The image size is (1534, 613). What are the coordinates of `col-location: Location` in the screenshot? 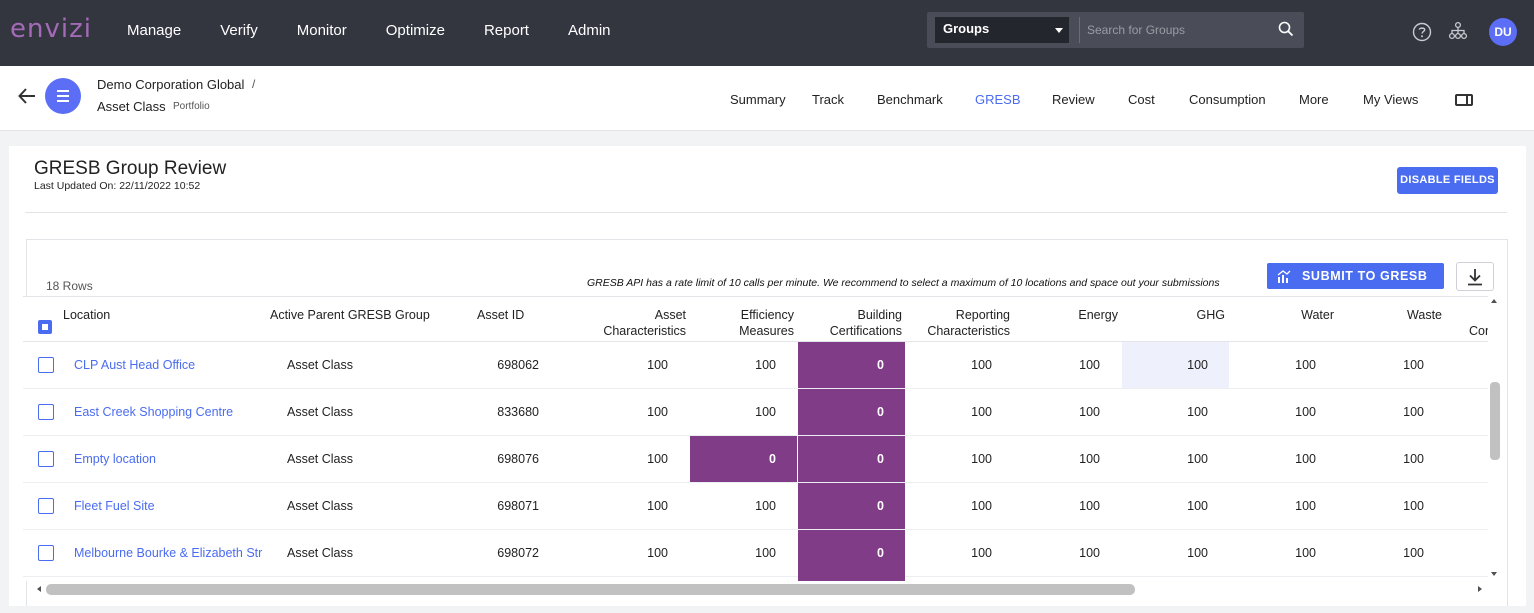 It's located at (87, 315).